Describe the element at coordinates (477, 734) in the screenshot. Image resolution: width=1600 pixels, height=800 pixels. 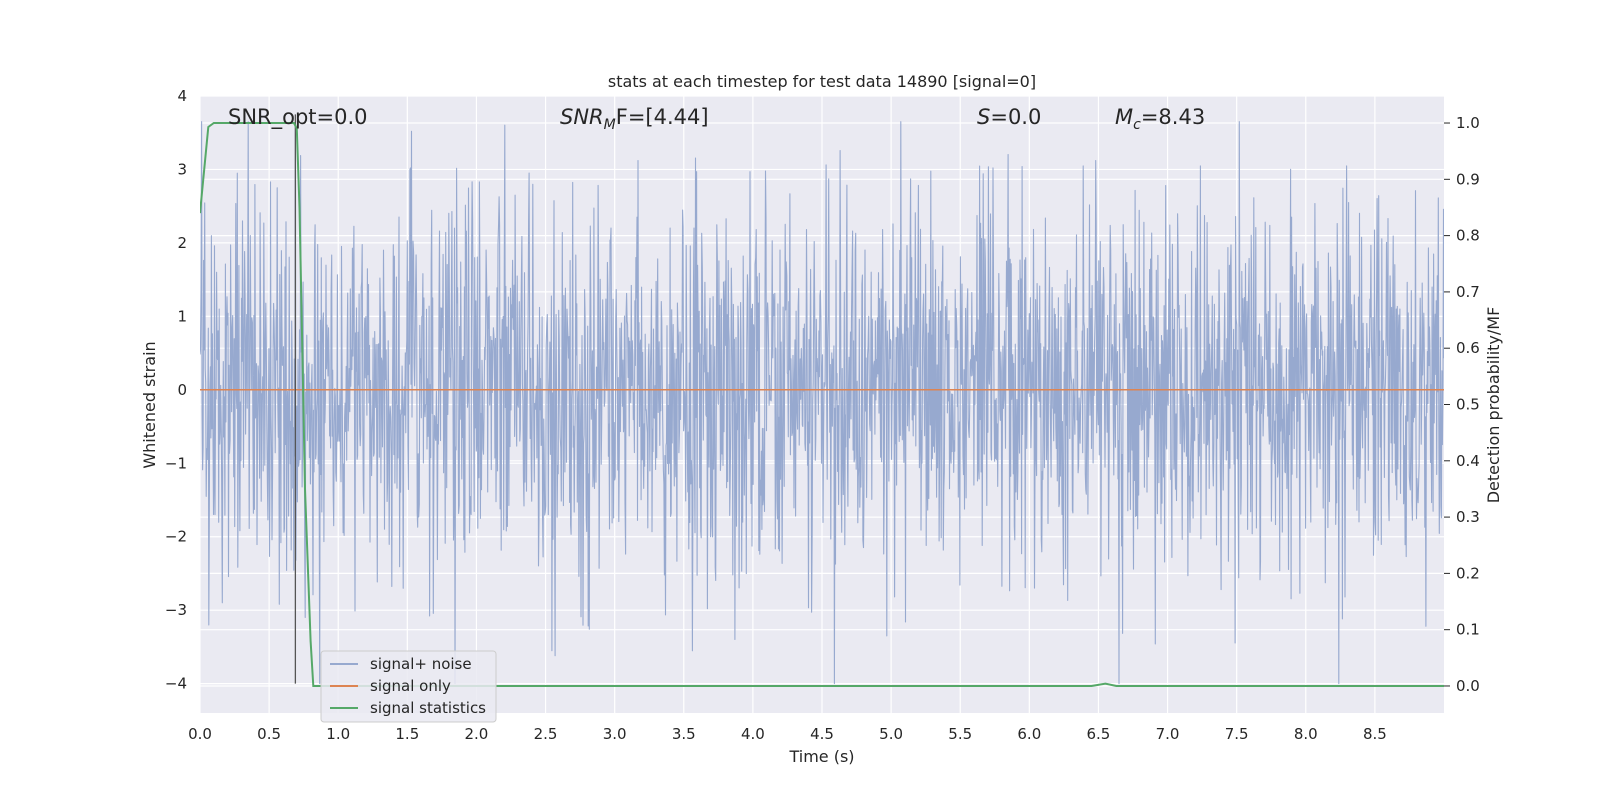
I see `x-tick-label: 2.0` at that location.